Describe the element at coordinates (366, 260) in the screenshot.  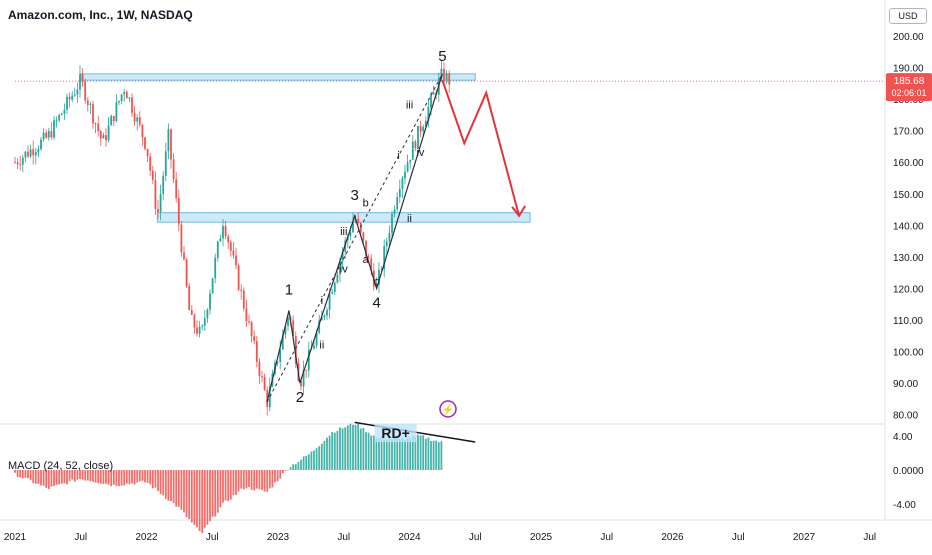
I see `wave-label: a` at that location.